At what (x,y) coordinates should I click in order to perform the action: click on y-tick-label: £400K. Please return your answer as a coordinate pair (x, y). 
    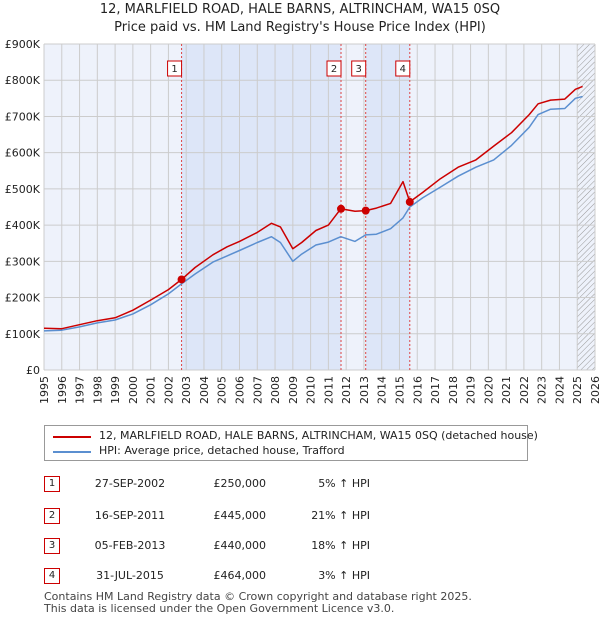
    Looking at the image, I should click on (23, 225).